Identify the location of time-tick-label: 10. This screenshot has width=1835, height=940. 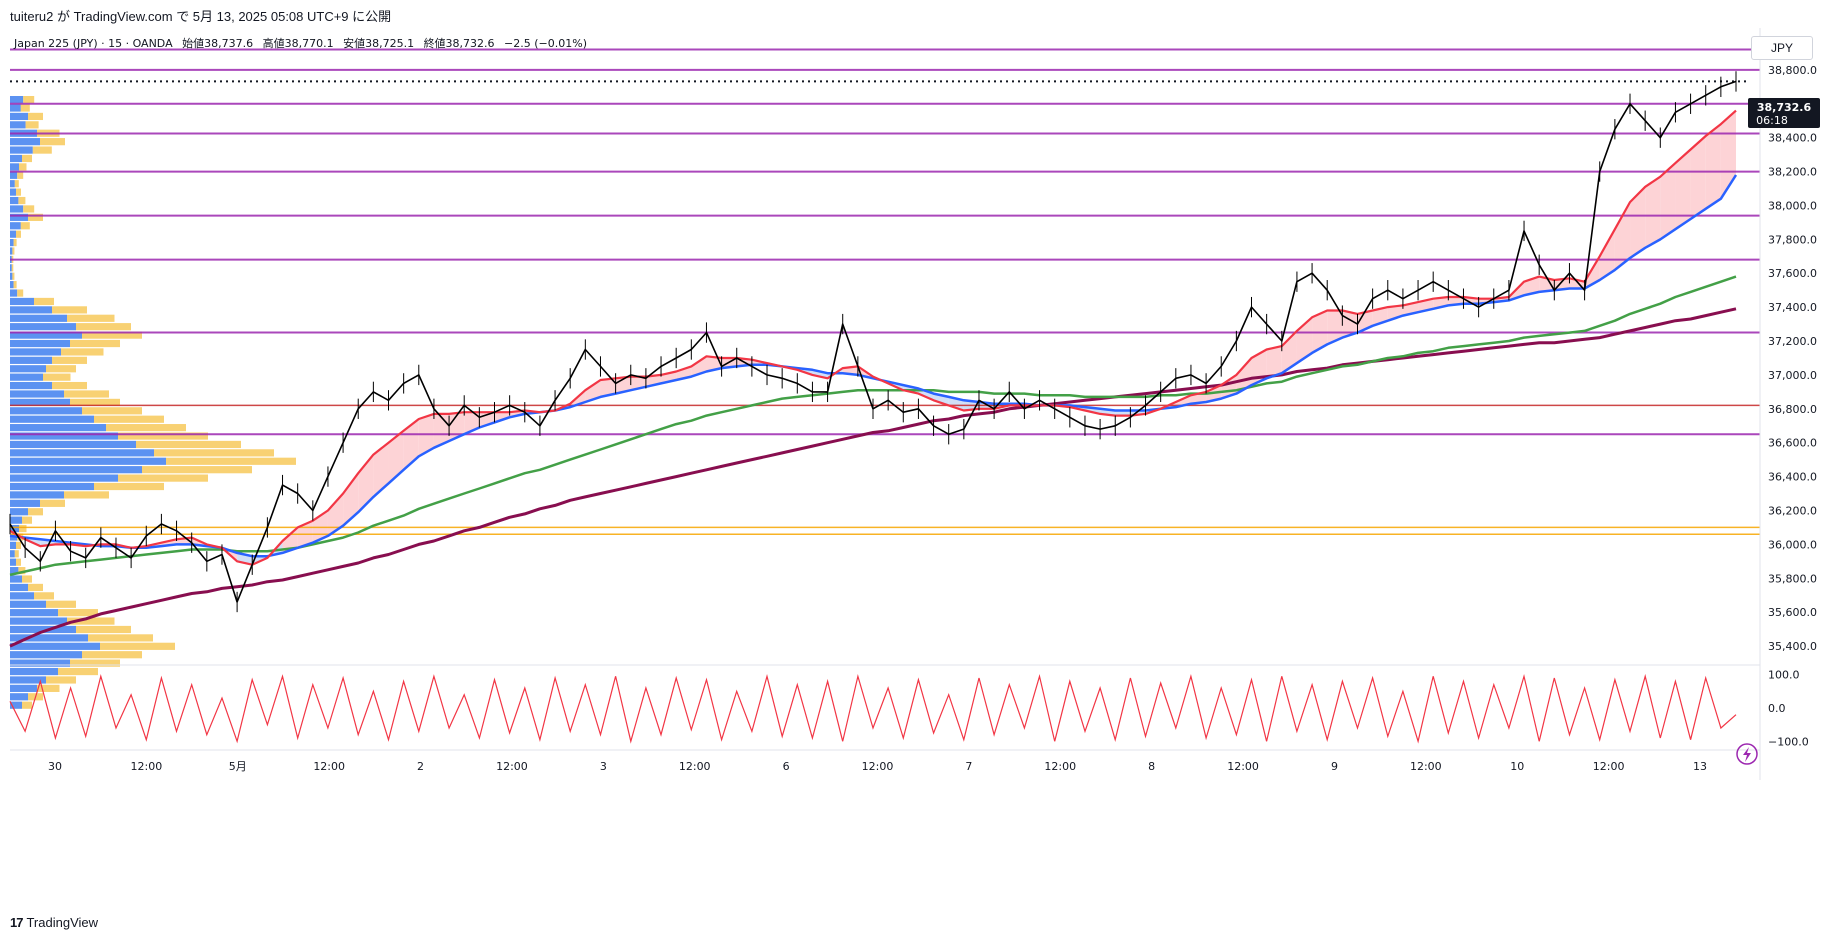
(1517, 766).